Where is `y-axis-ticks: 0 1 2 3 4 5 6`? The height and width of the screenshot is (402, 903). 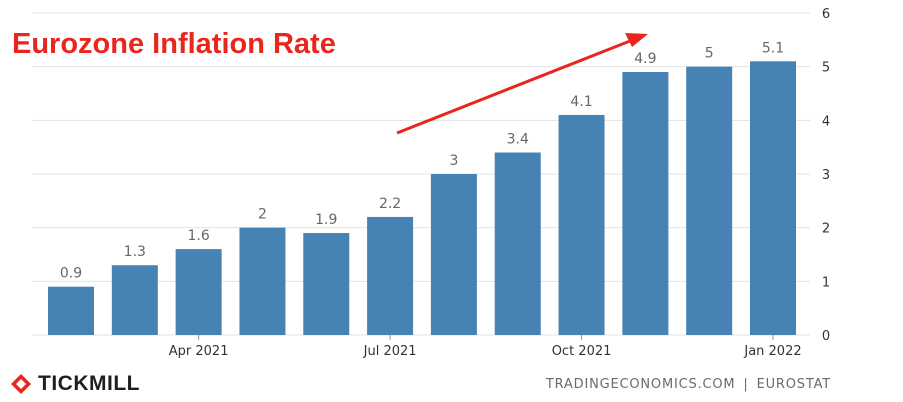
y-axis-ticks: 0 1 2 3 4 5 6 is located at coordinates (826, 175).